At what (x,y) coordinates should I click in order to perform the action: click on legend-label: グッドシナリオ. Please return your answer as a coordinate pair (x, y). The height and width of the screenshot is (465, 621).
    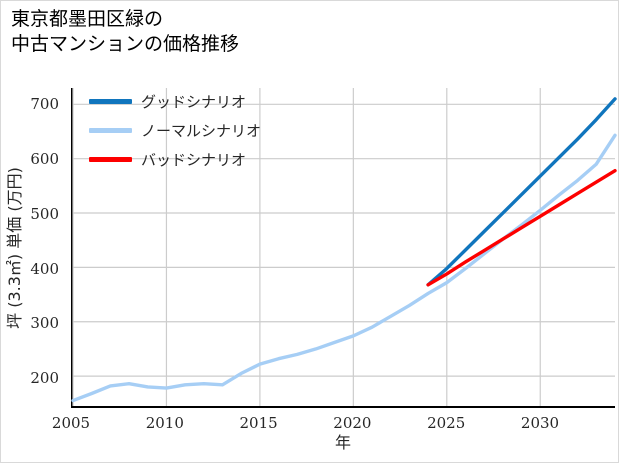
    Looking at the image, I should click on (194, 101).